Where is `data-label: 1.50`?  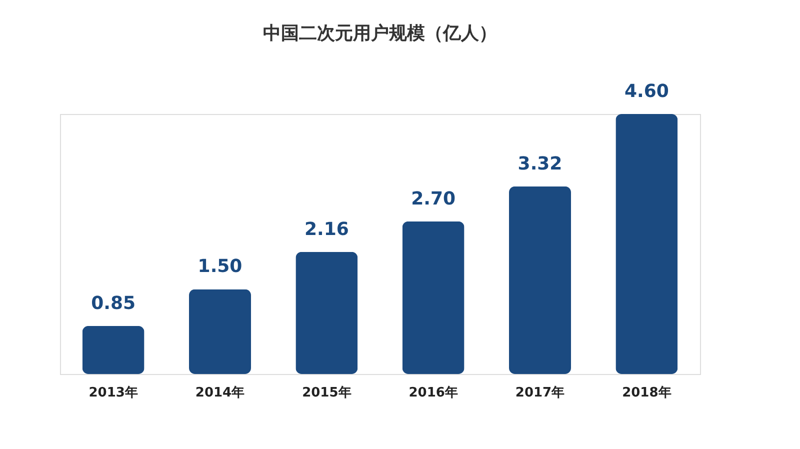
data-label: 1.50 is located at coordinates (220, 267).